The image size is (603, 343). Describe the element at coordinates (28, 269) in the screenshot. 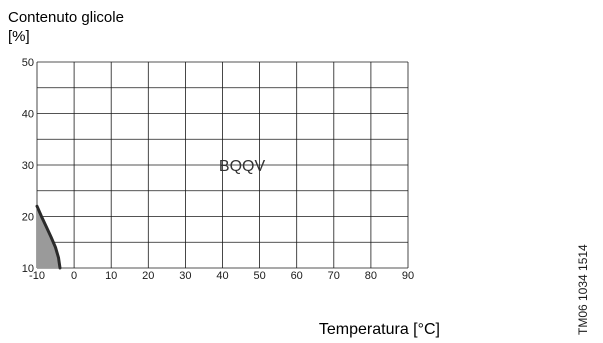

I see `y-tick-10: 10` at that location.